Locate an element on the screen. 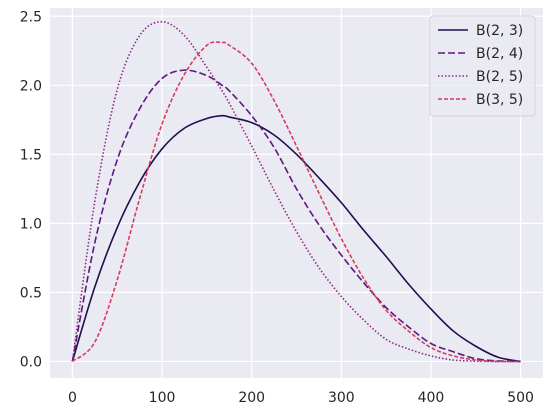 This screenshot has height=417, width=553. y-tick-label: 0.0 is located at coordinates (31, 362).